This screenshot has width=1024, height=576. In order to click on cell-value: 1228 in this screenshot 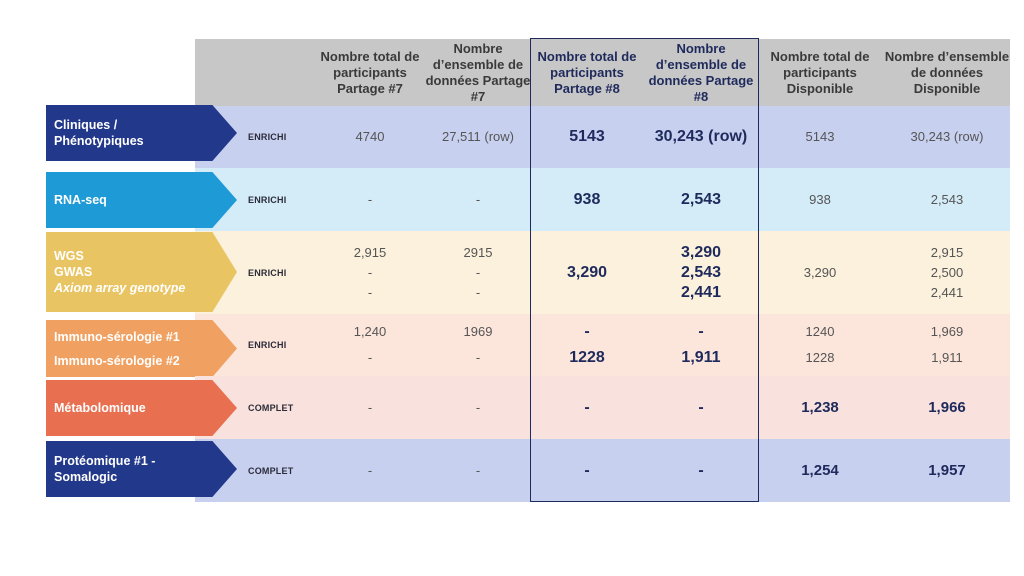, I will do `click(587, 357)`.